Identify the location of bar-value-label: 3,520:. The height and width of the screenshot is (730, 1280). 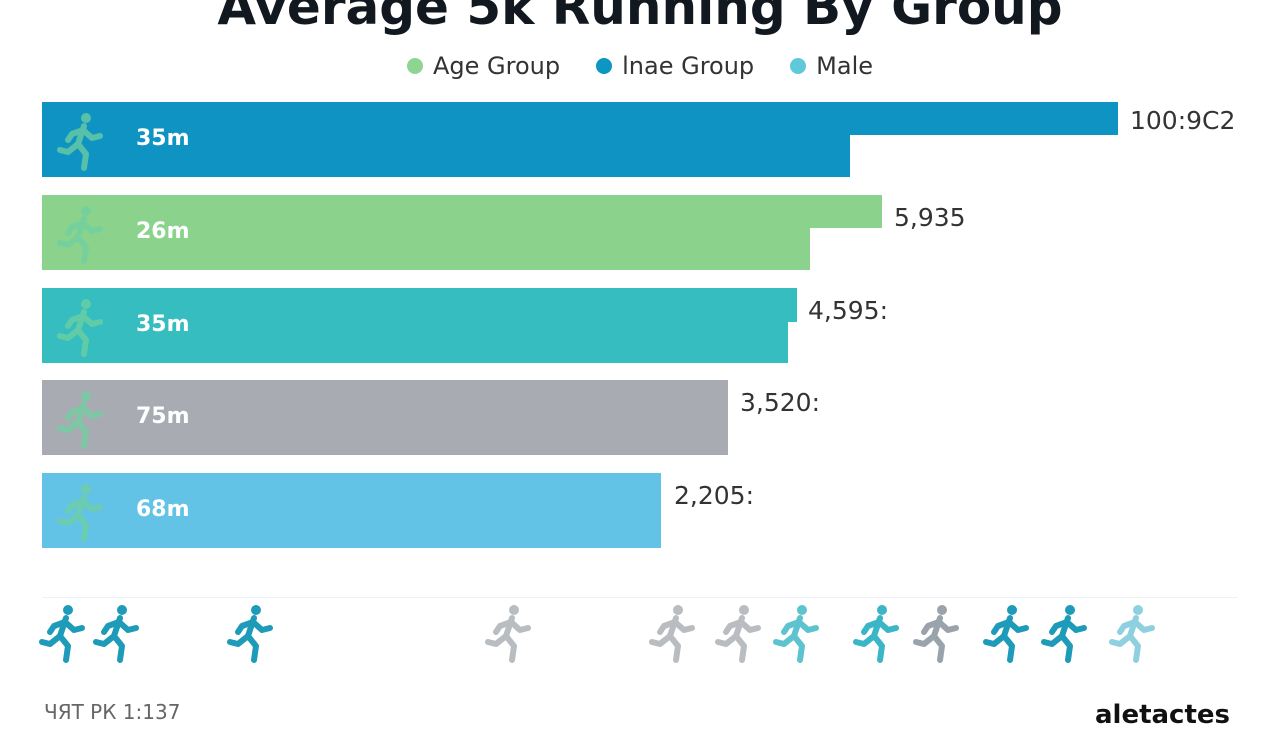
(780, 402).